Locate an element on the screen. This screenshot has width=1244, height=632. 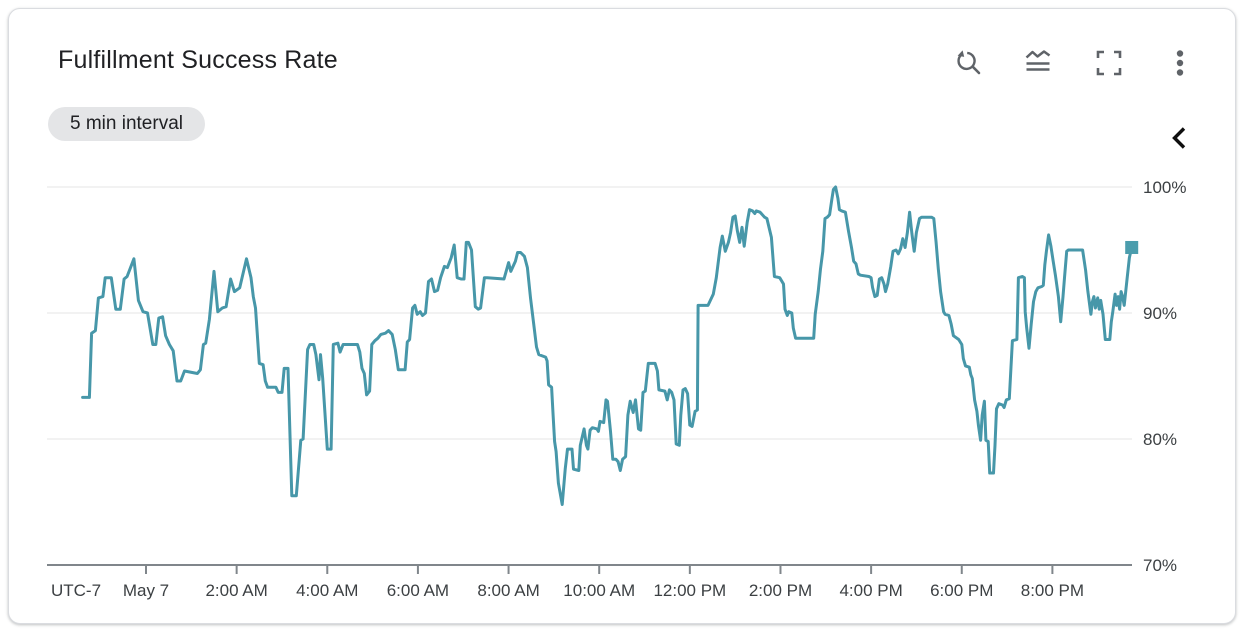
x-axis-label: 12:00 PM is located at coordinates (689, 590).